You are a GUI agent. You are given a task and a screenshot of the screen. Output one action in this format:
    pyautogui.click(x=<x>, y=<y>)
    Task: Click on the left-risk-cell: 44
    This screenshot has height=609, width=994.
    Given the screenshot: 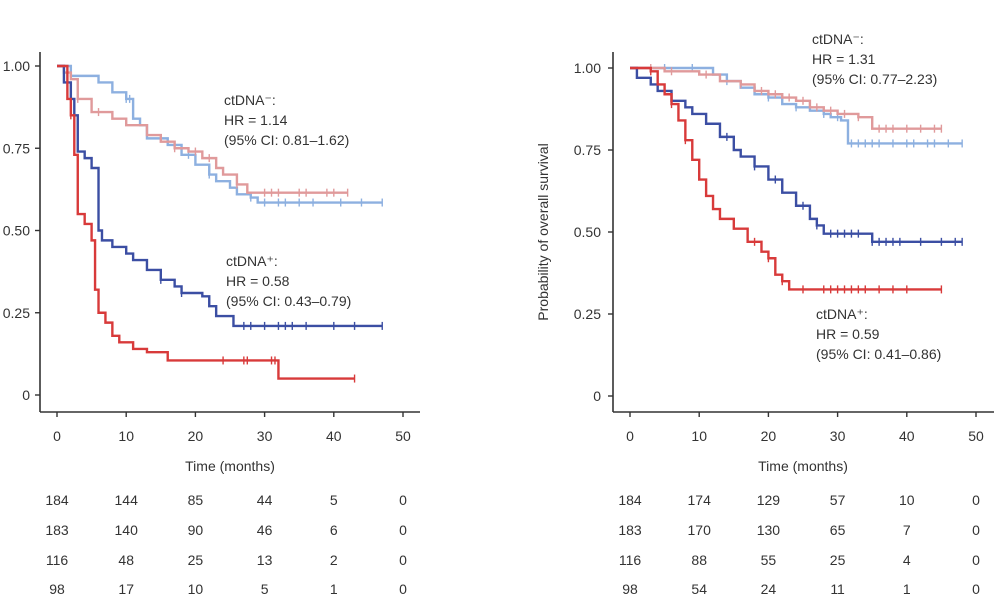 What is the action you would take?
    pyautogui.click(x=265, y=500)
    